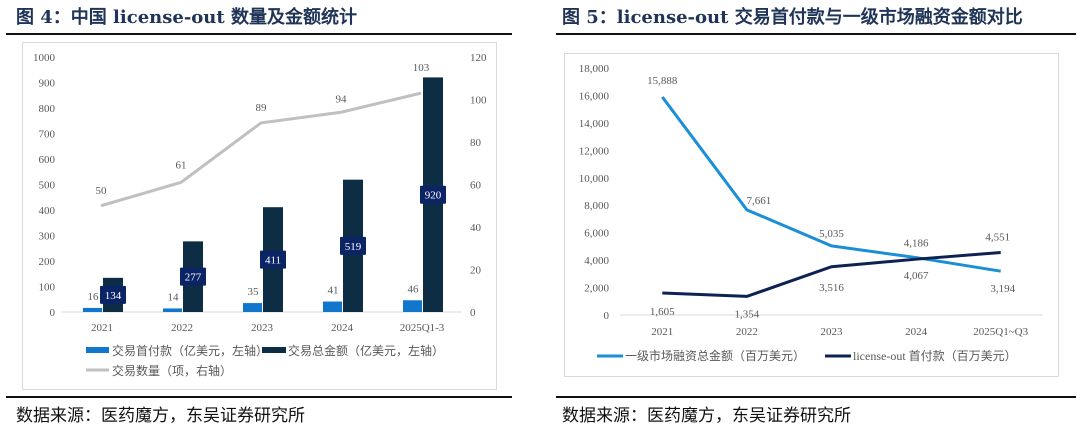 The image size is (1080, 429). I want to click on data-label-total: 277, so click(193, 278).